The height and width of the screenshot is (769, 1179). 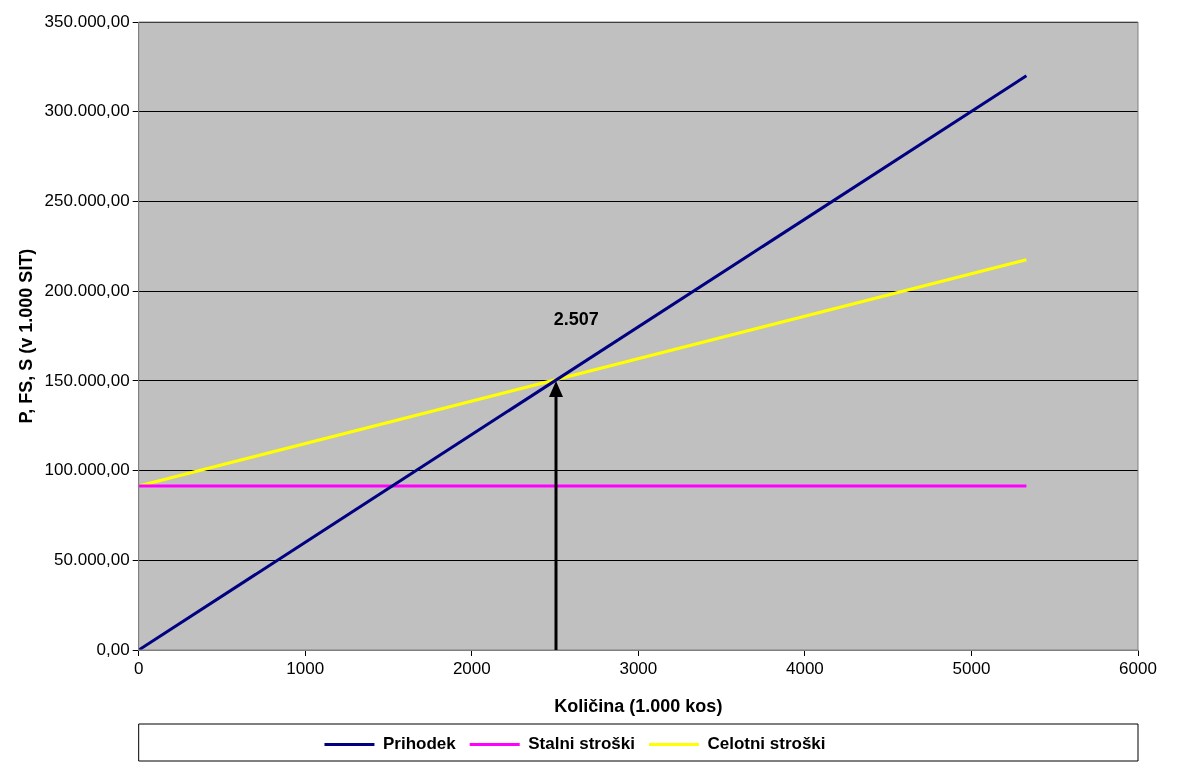 I want to click on y-tick-label: 300.000,00, so click(x=87, y=111).